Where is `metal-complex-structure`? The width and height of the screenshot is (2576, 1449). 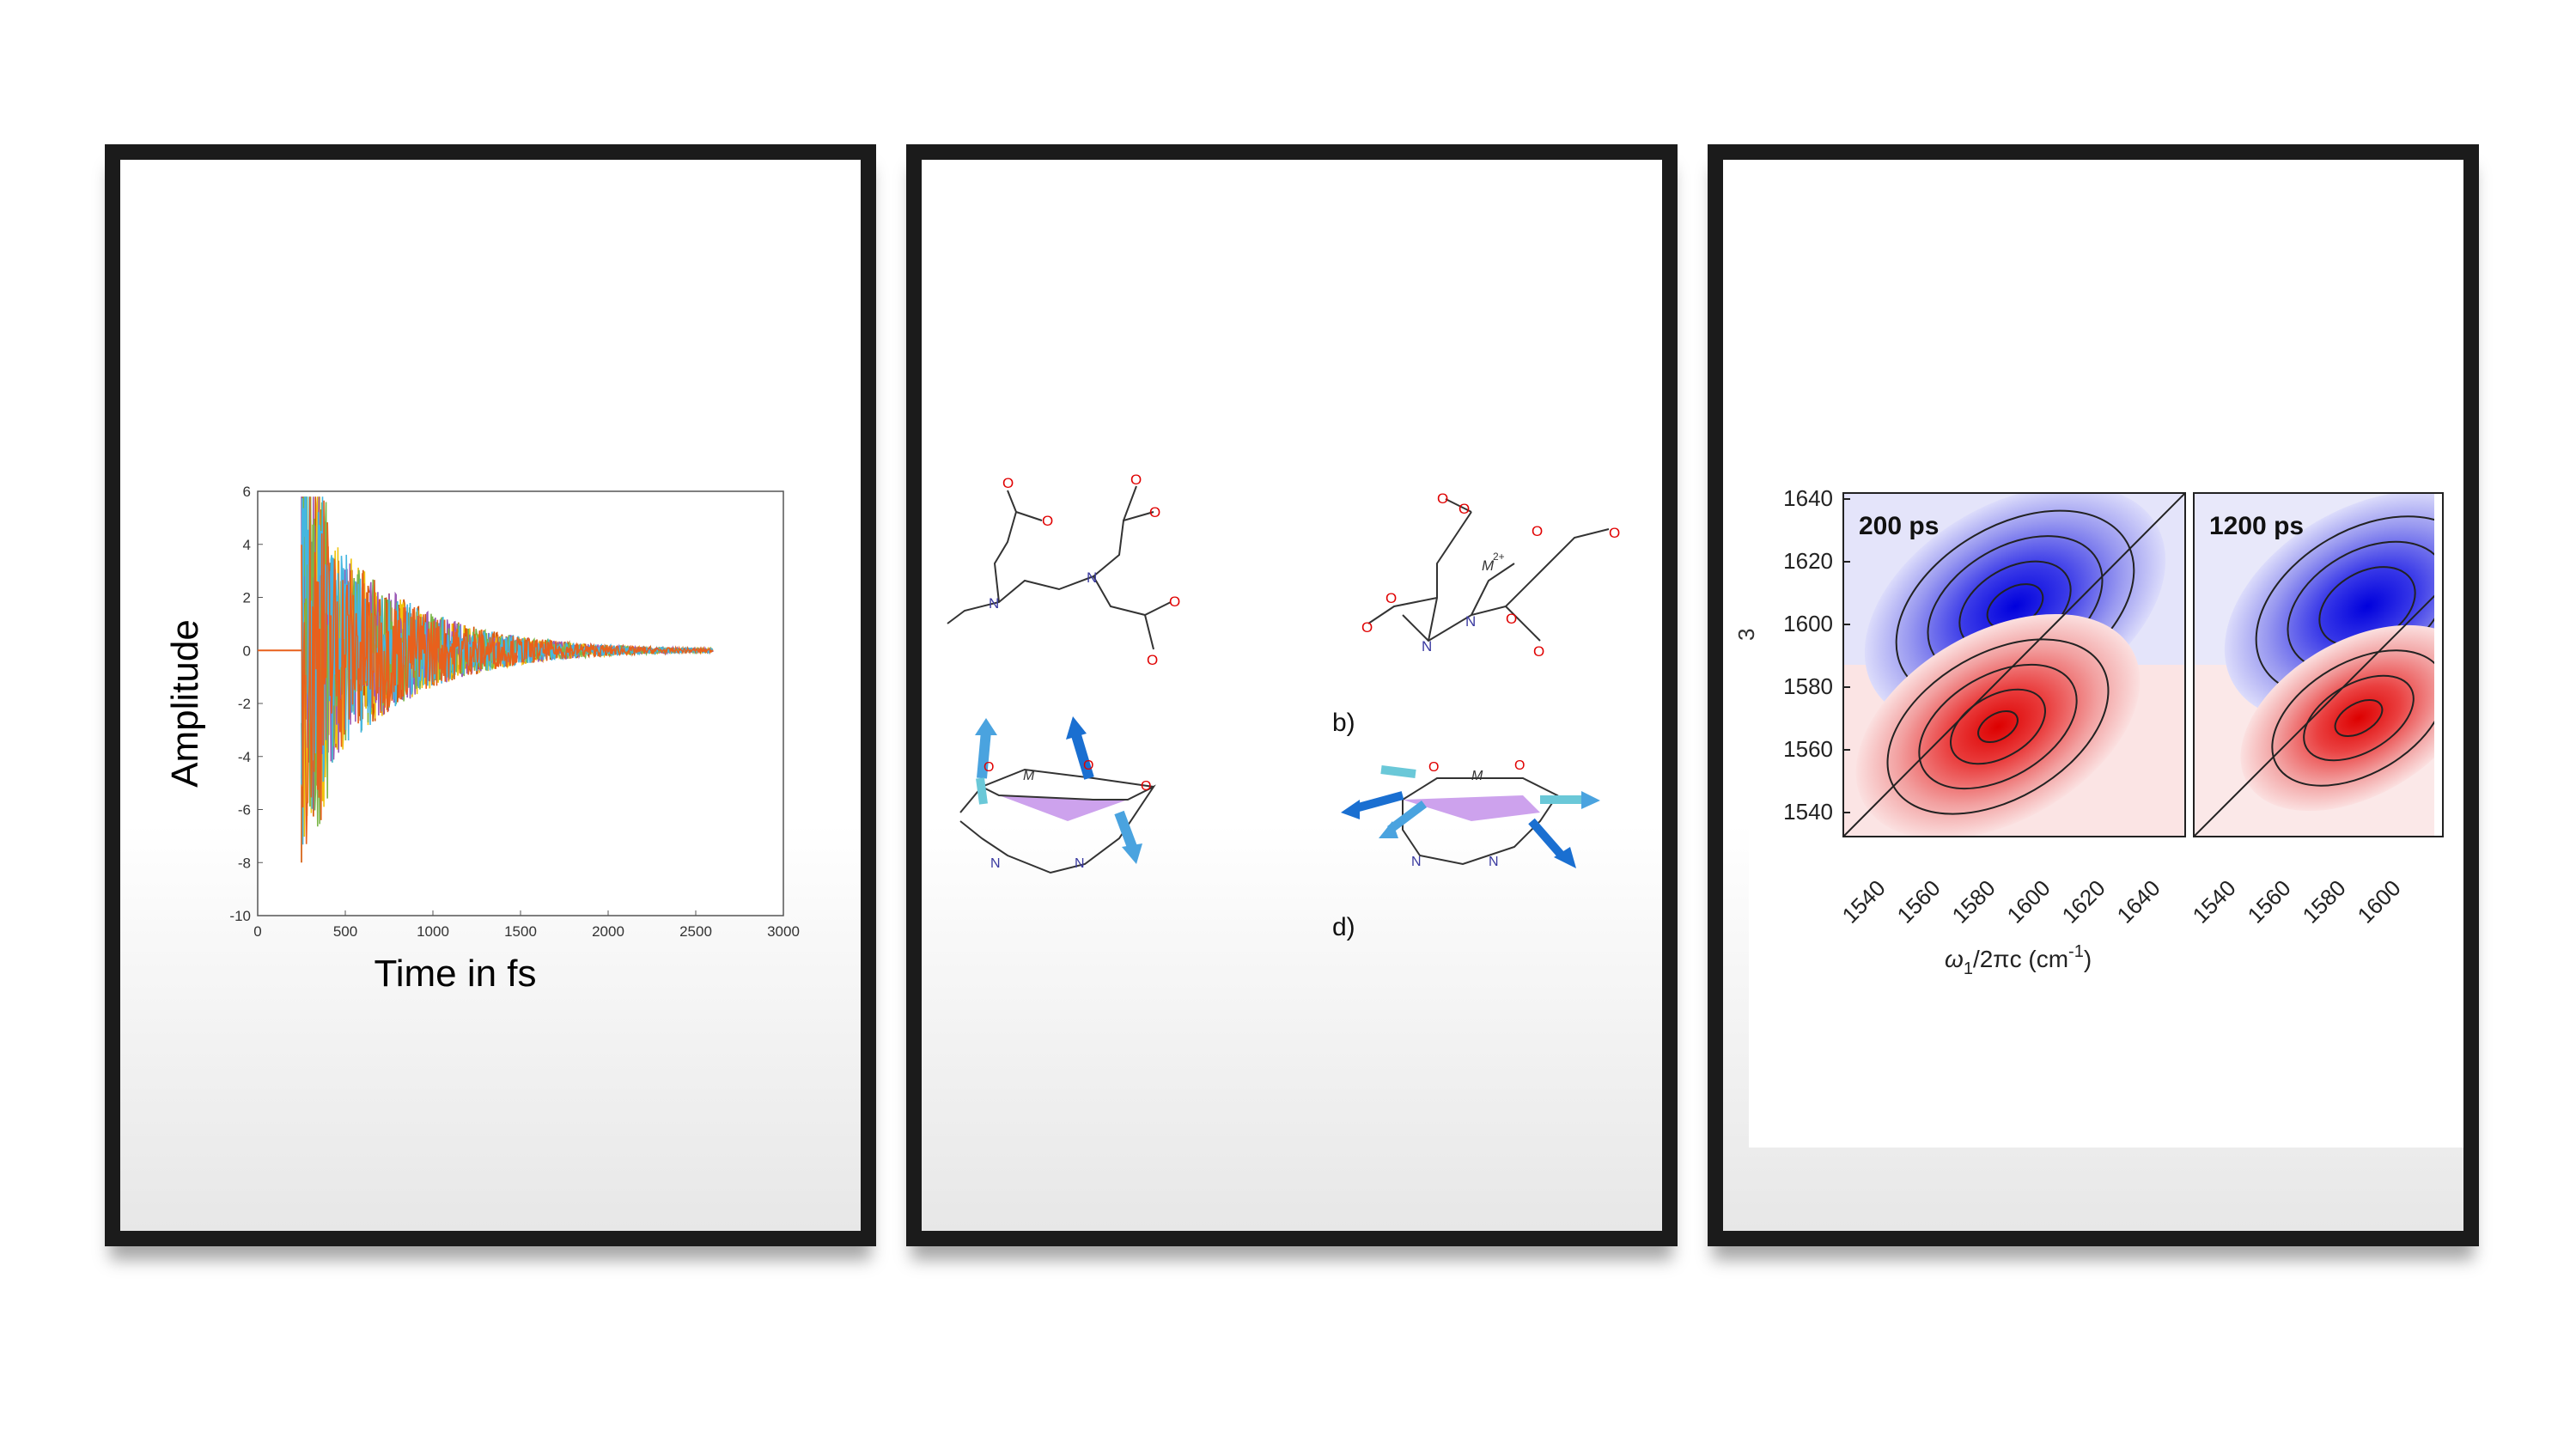 metal-complex-structure is located at coordinates (1488, 570).